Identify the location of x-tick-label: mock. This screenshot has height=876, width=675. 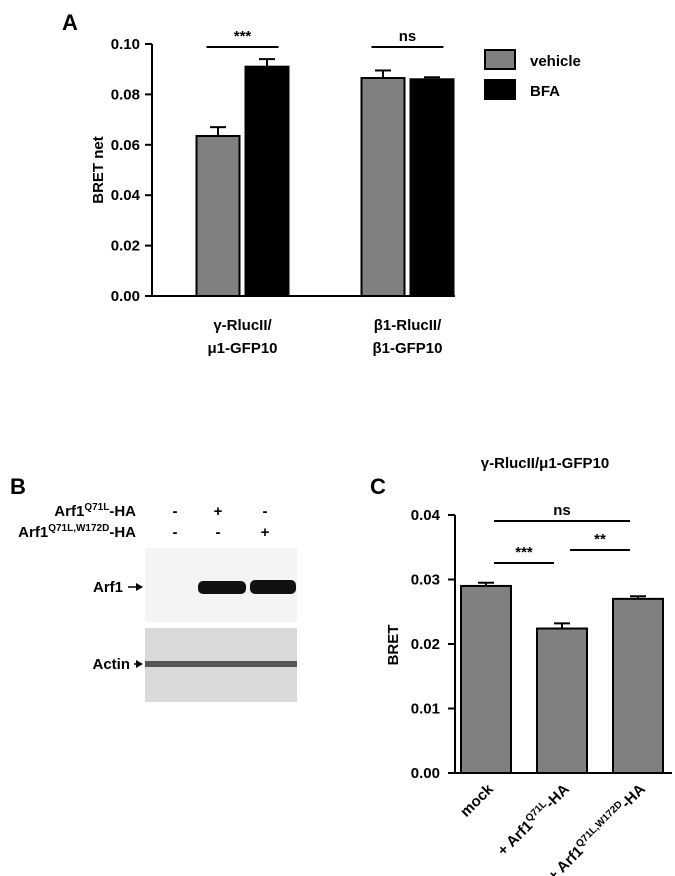
(477, 800).